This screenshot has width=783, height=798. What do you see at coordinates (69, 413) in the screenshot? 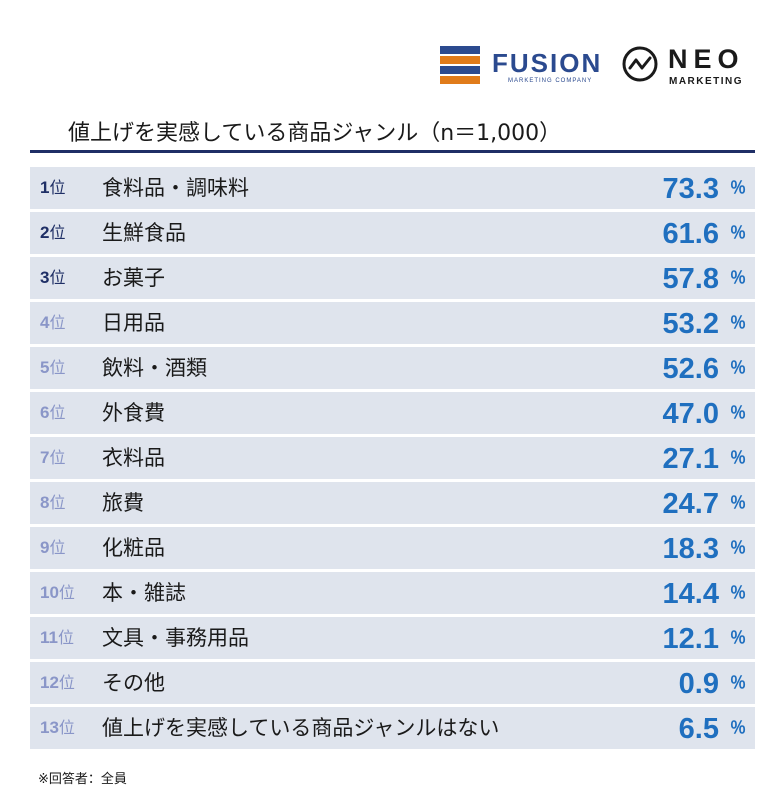
I see `rank-label: 6位` at bounding box center [69, 413].